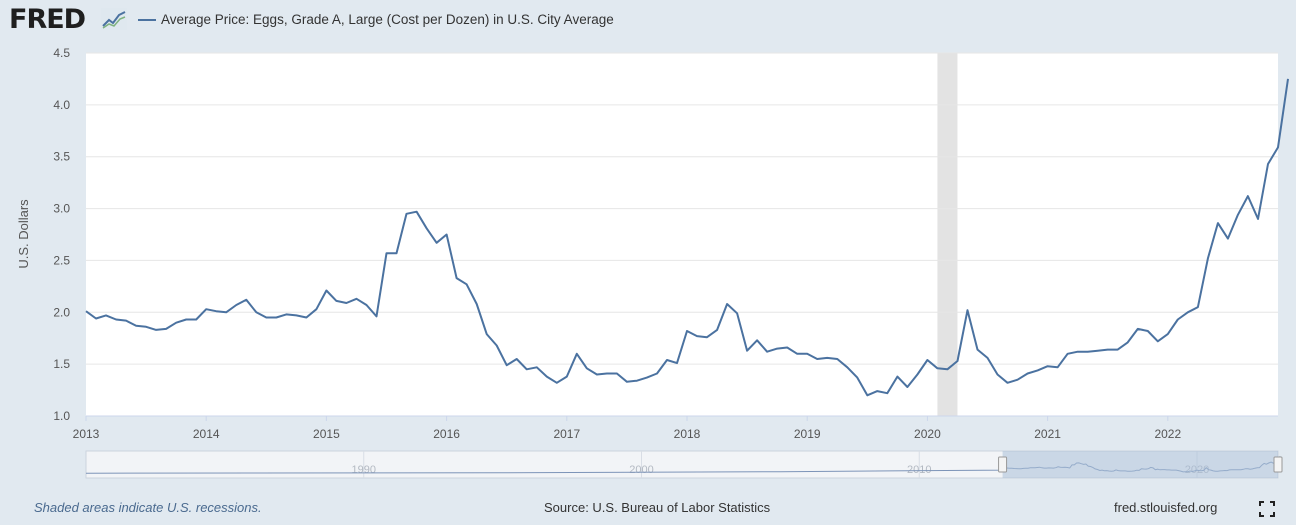 This screenshot has width=1296, height=525. Describe the element at coordinates (148, 507) in the screenshot. I see `recession-note: Shaded areas indicate U.S. recessions.` at that location.